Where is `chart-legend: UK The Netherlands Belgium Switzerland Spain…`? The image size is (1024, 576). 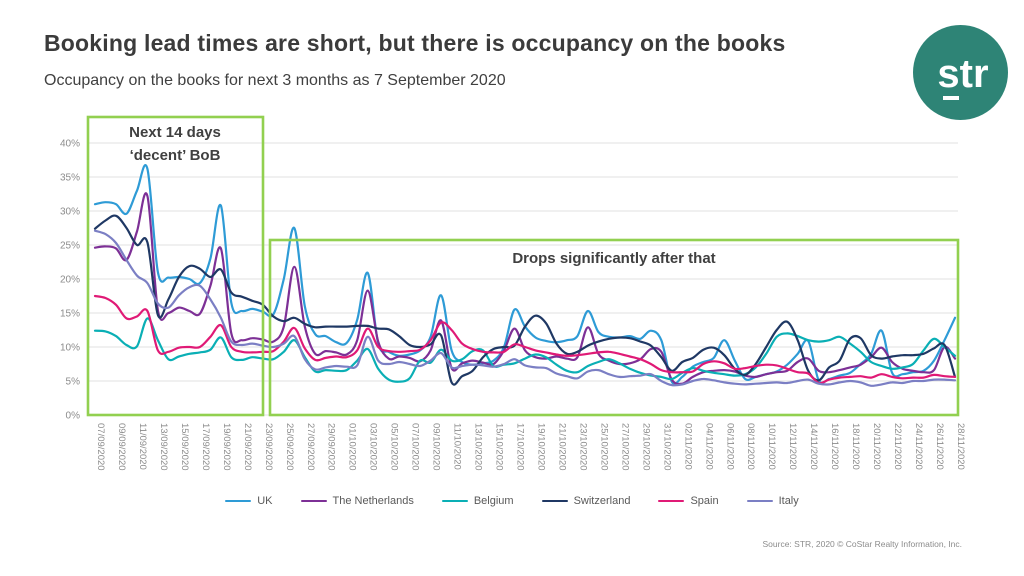 chart-legend: UK The Netherlands Belgium Switzerland Spain… is located at coordinates (512, 501).